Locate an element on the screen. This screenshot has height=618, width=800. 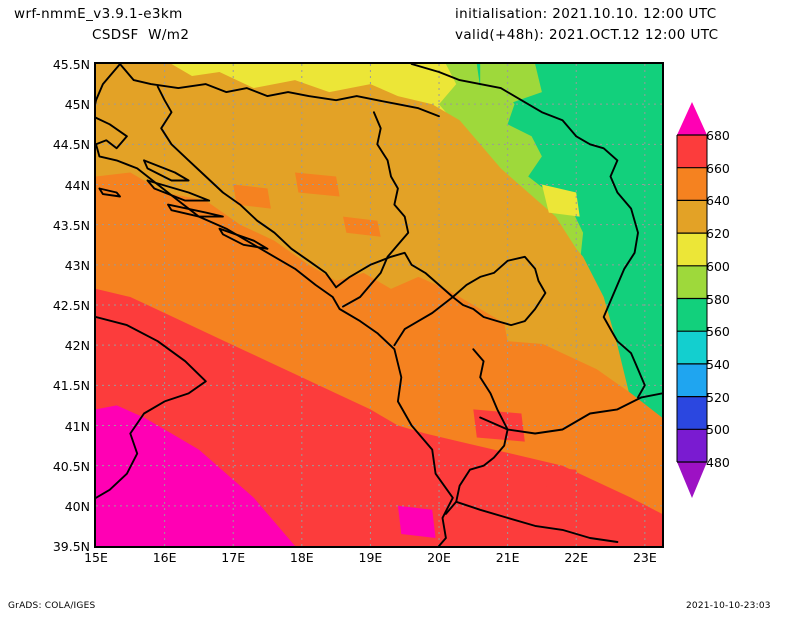
y-tick-40N: 40N is located at coordinates (77, 506).